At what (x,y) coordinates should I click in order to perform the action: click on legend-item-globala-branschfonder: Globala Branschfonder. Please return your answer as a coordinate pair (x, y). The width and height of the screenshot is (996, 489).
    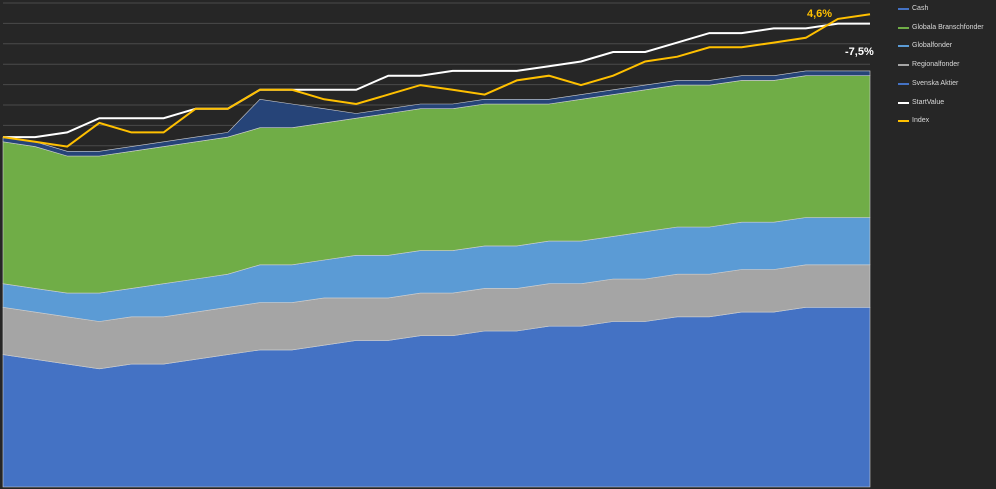
    Looking at the image, I should click on (947, 28).